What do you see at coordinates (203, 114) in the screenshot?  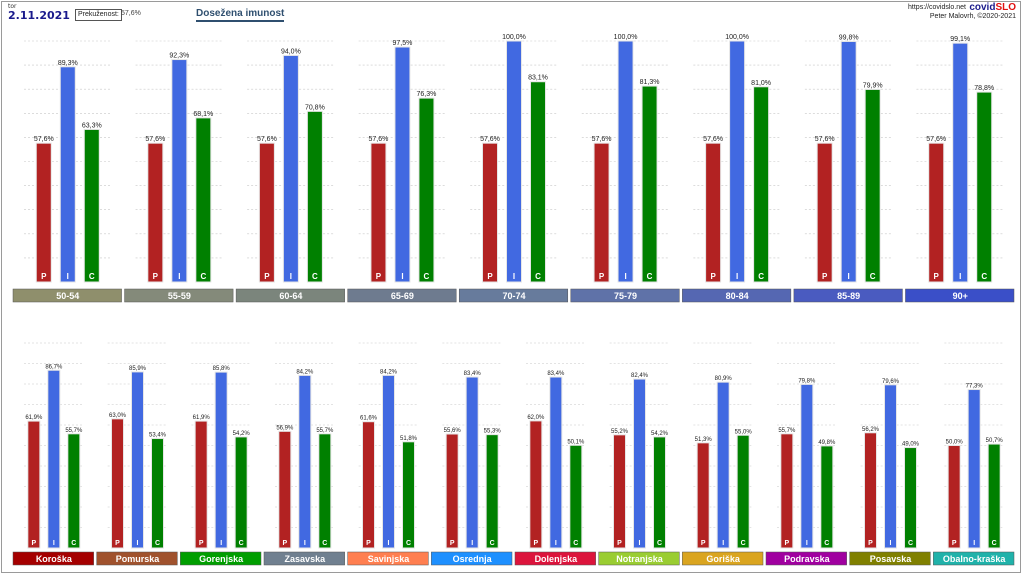 I see `value-label: 68,1%` at bounding box center [203, 114].